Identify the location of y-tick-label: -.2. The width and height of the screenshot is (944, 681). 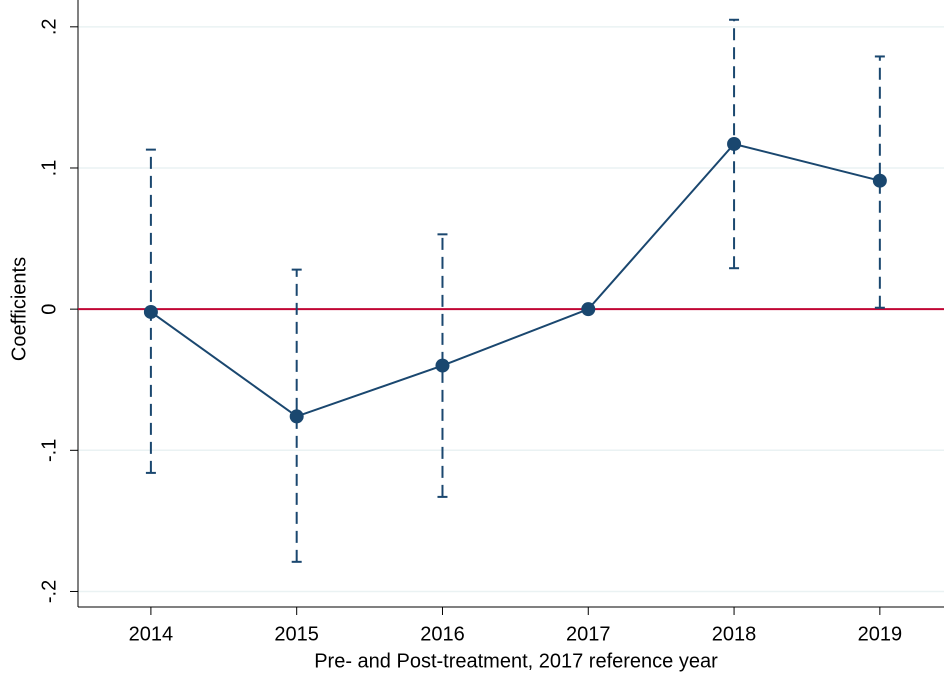
(49, 591).